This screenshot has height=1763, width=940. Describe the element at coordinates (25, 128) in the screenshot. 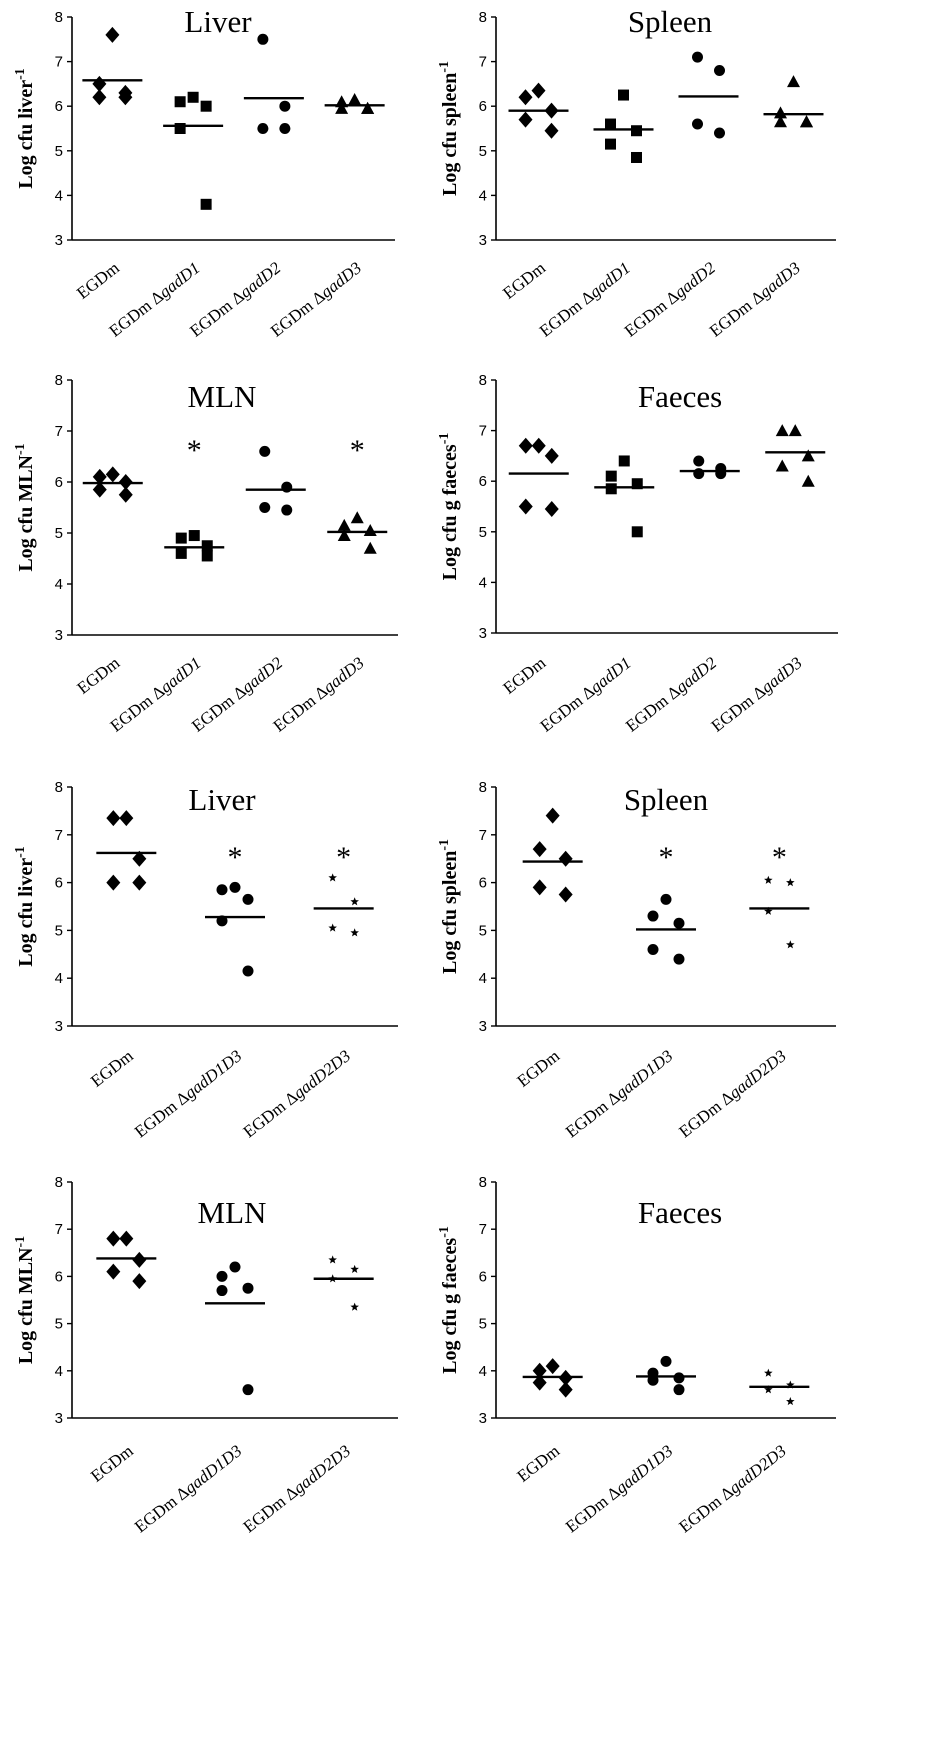

I see `y-axis-label: Log cfu liver-1` at that location.